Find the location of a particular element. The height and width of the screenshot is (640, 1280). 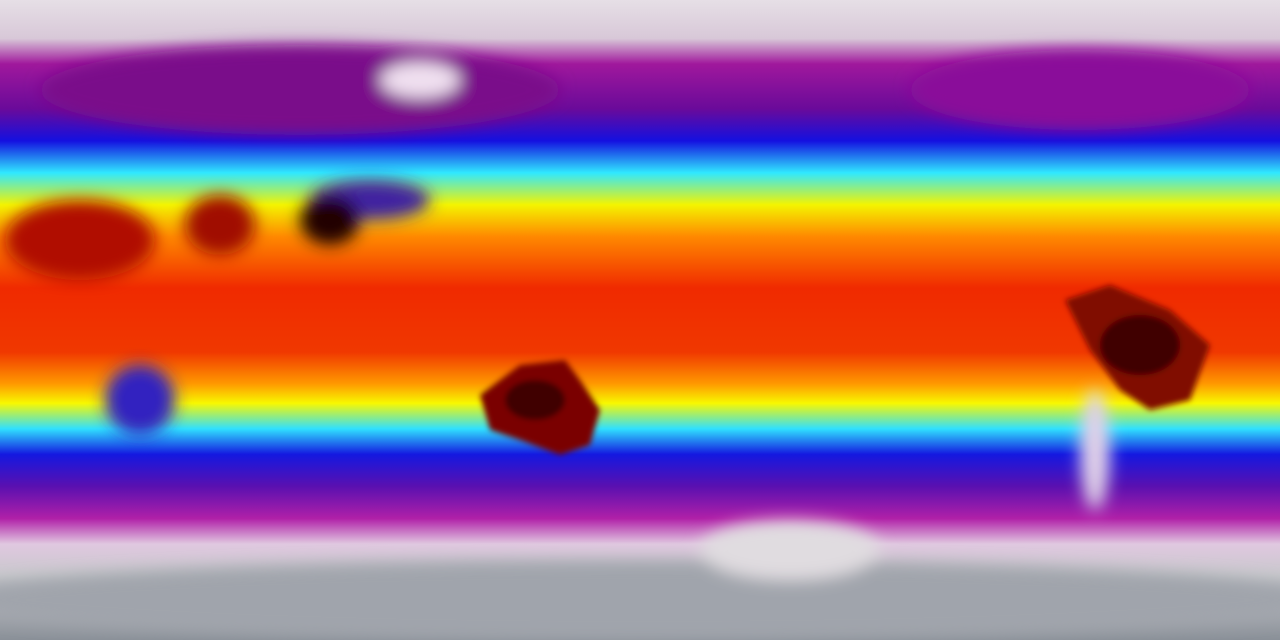

australia-core is located at coordinates (535, 400).